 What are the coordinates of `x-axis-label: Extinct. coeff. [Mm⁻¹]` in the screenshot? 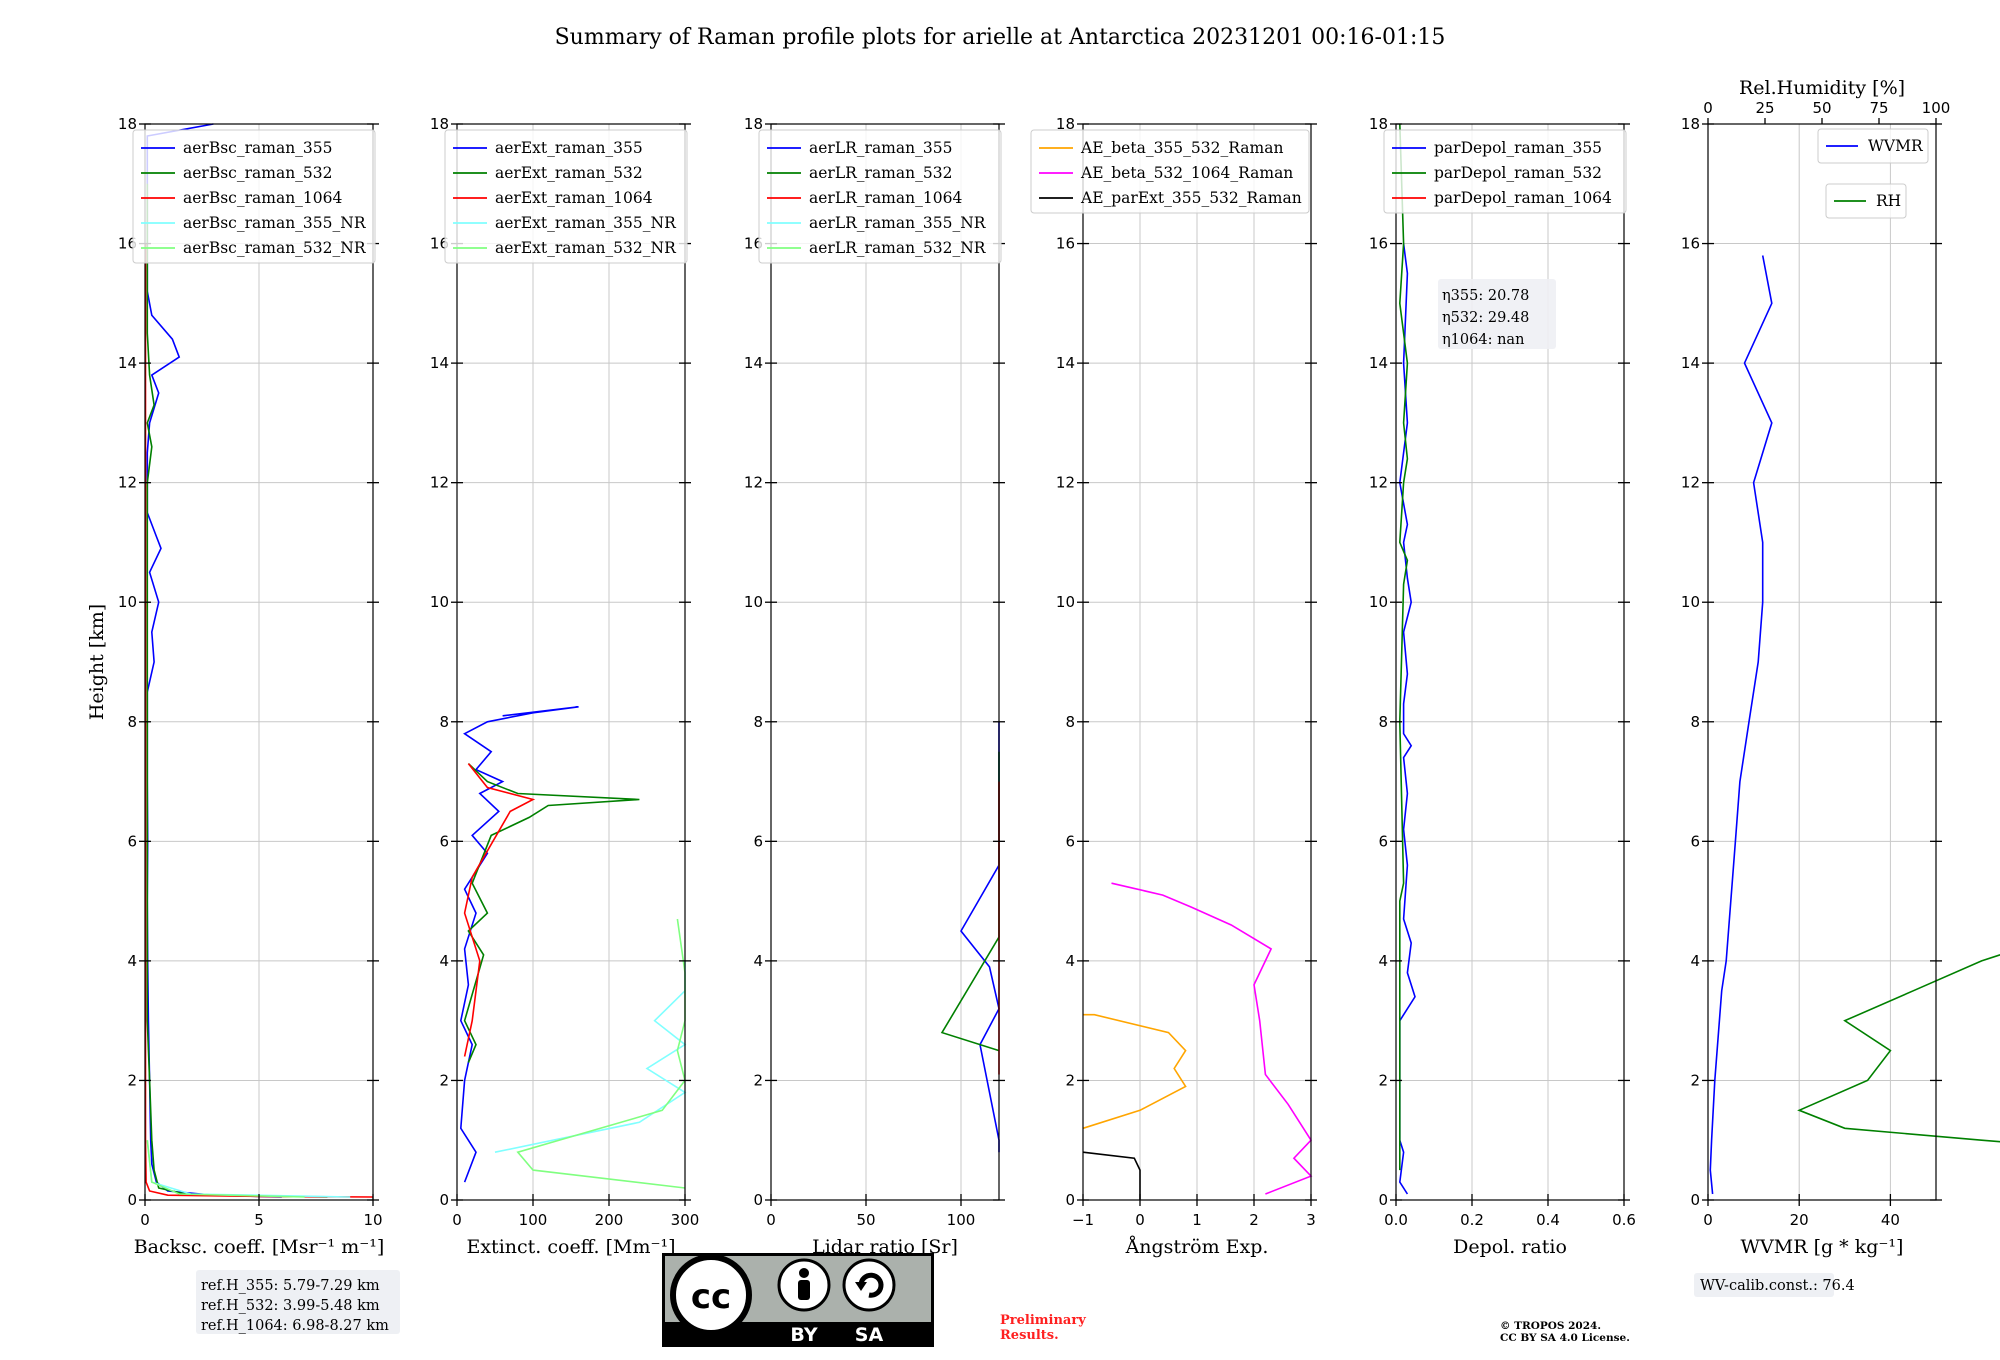 It's located at (570, 1247).